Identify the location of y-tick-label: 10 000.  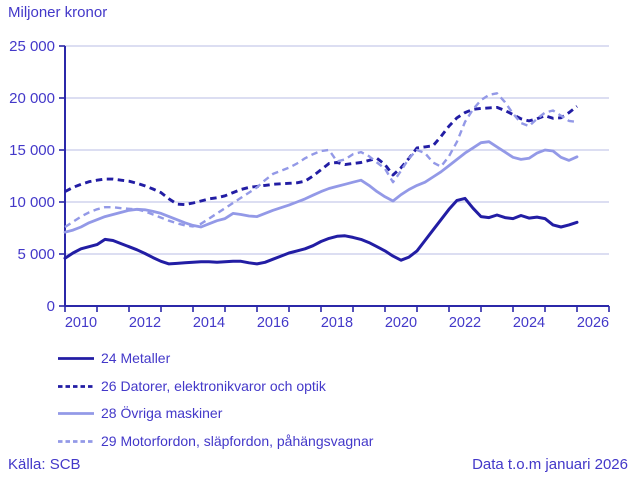
(32, 202).